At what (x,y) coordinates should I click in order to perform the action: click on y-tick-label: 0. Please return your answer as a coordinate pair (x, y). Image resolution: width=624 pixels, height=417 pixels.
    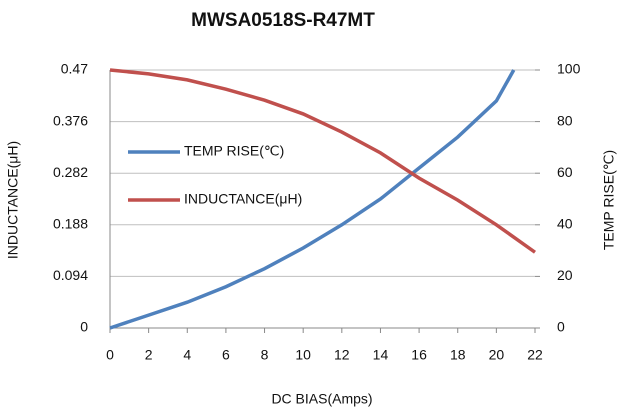
    Looking at the image, I should click on (84, 327).